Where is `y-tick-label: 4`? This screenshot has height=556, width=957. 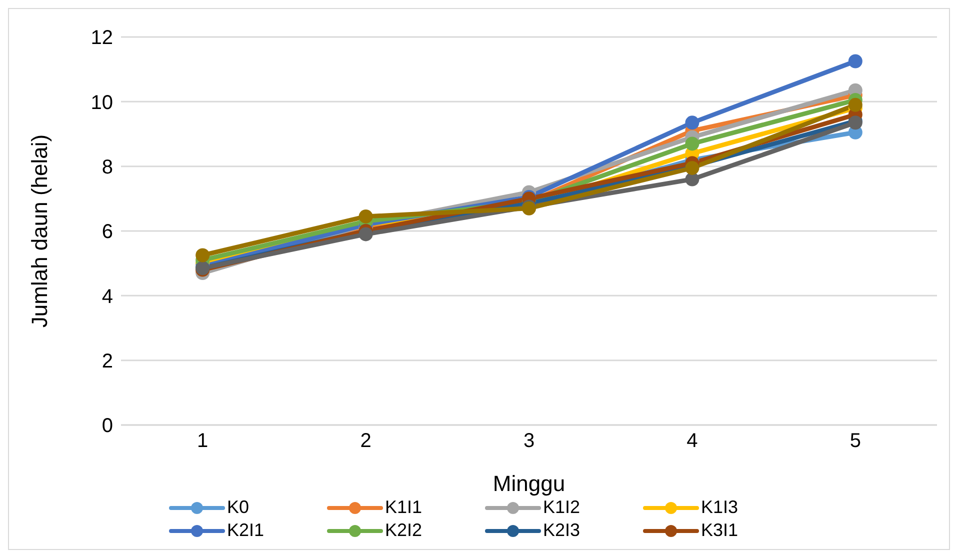
y-tick-label: 4 is located at coordinates (107, 297).